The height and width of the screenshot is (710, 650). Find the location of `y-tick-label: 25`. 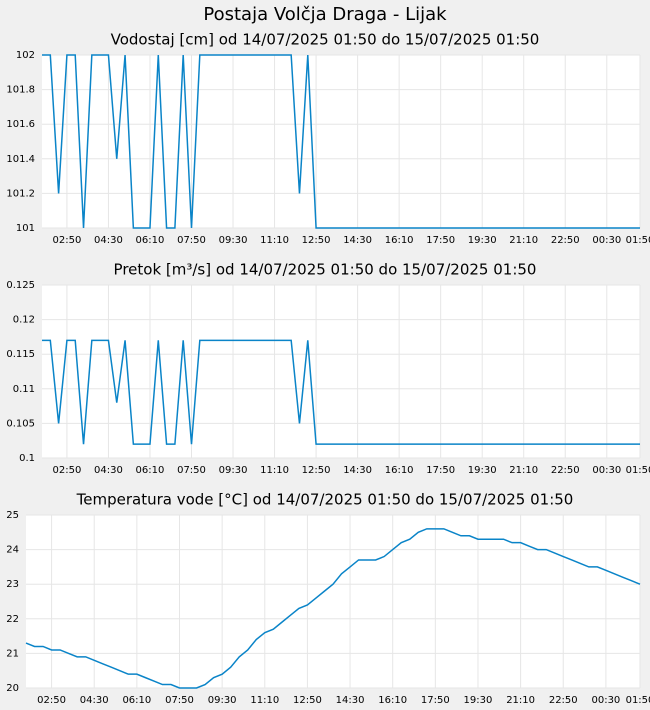

y-tick-label: 25 is located at coordinates (12, 515).